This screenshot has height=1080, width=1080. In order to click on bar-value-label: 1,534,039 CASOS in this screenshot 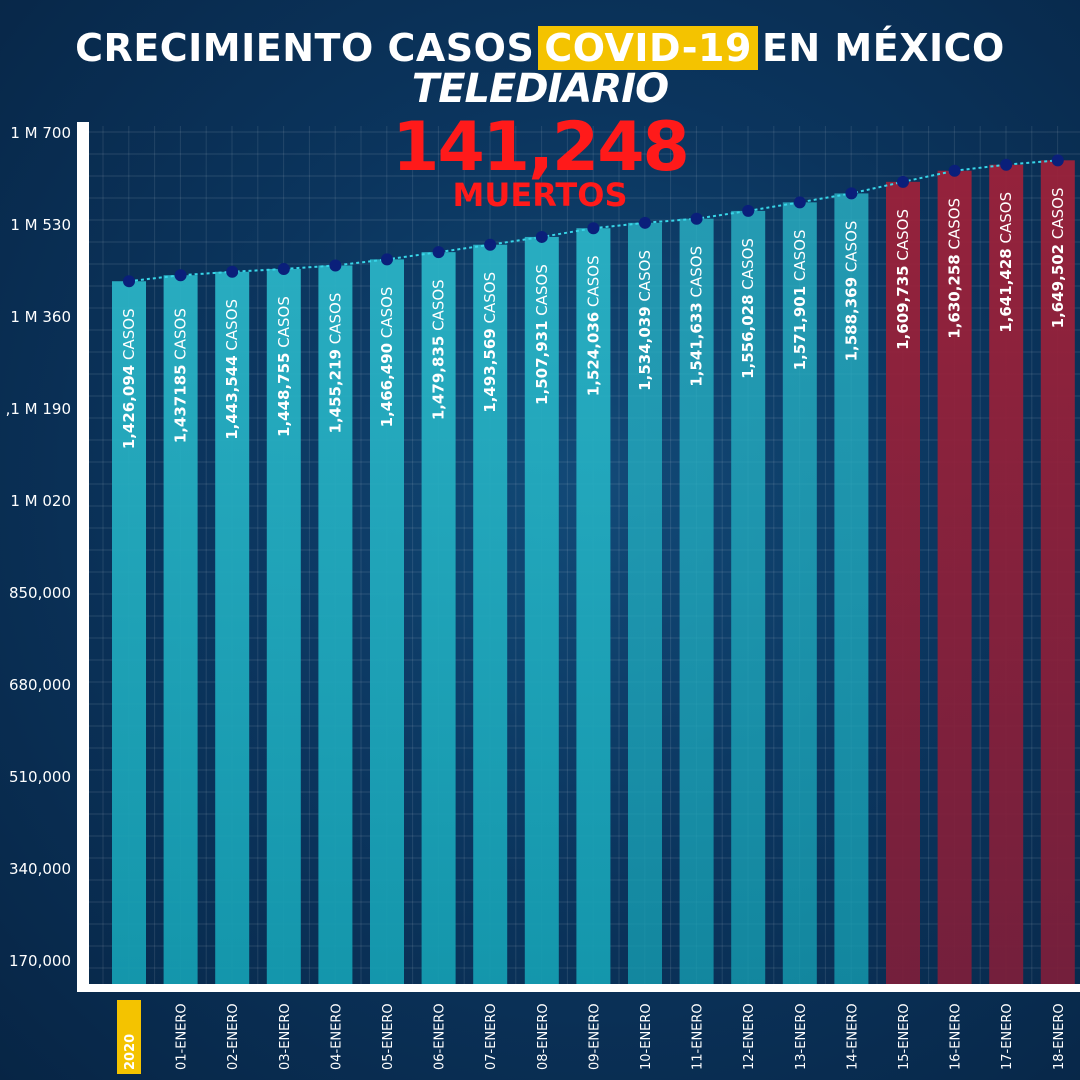, I will do `click(645, 320)`.